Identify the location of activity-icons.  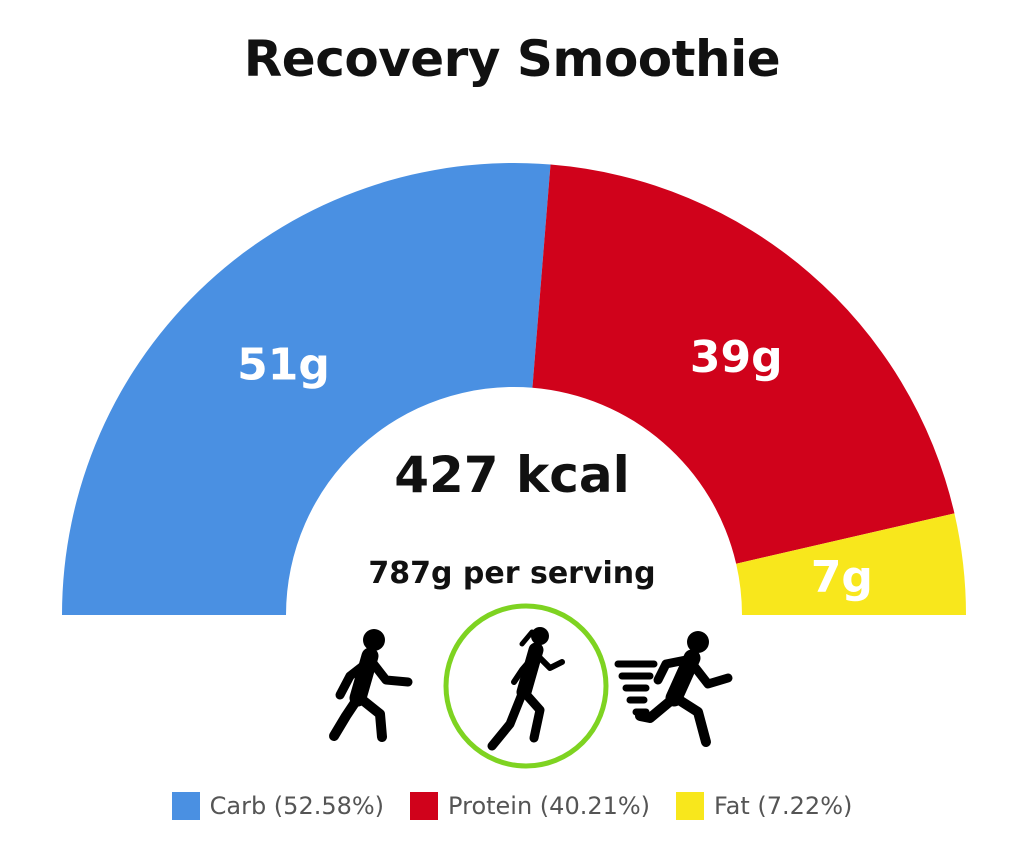
(531, 686).